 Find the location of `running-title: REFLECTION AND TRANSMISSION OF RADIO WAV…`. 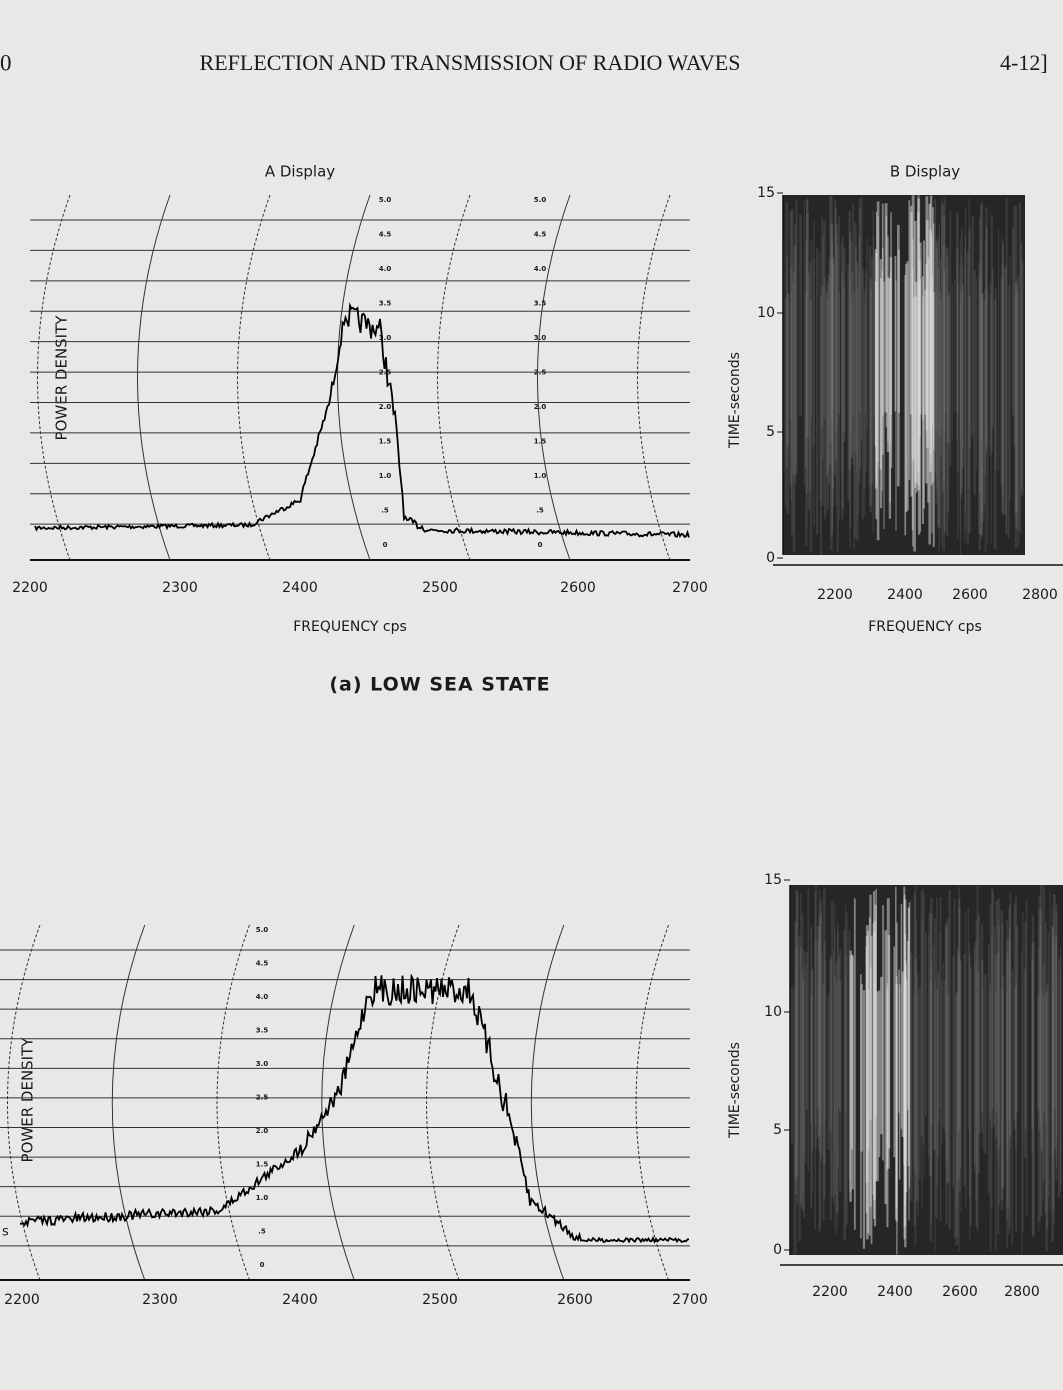

running-title: REFLECTION AND TRANSMISSION OF RADIO WAV… is located at coordinates (470, 62).